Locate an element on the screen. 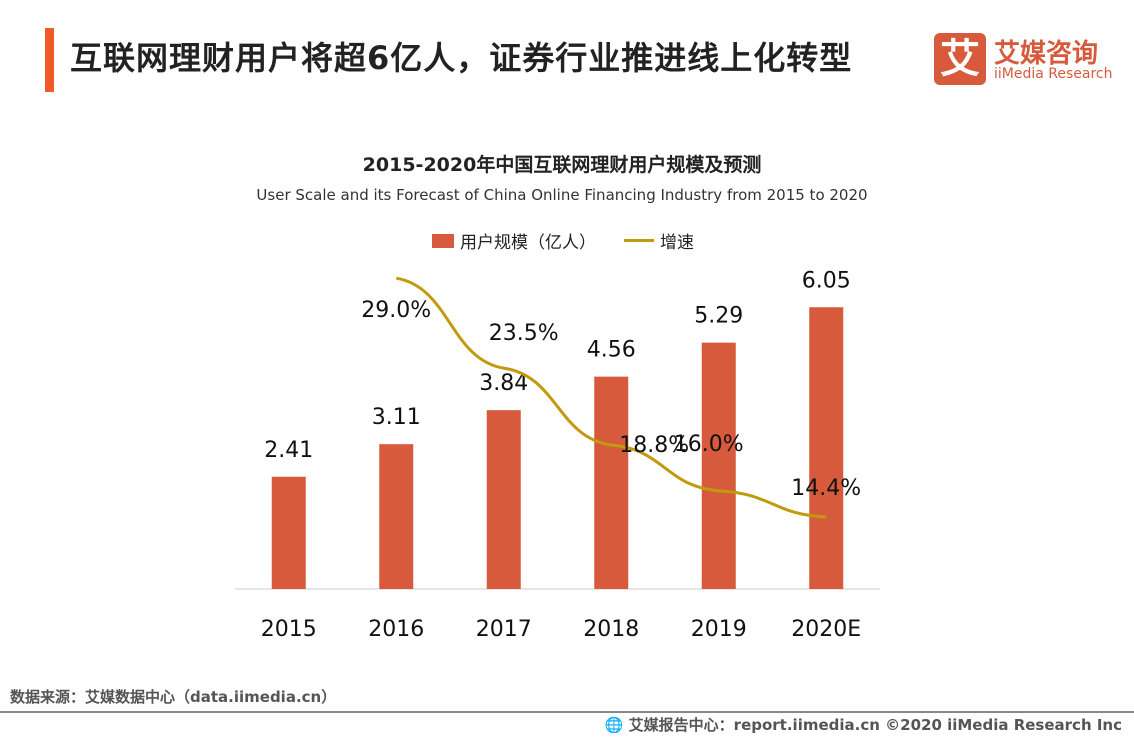 The width and height of the screenshot is (1134, 737). legend-line-swatch is located at coordinates (639, 240).